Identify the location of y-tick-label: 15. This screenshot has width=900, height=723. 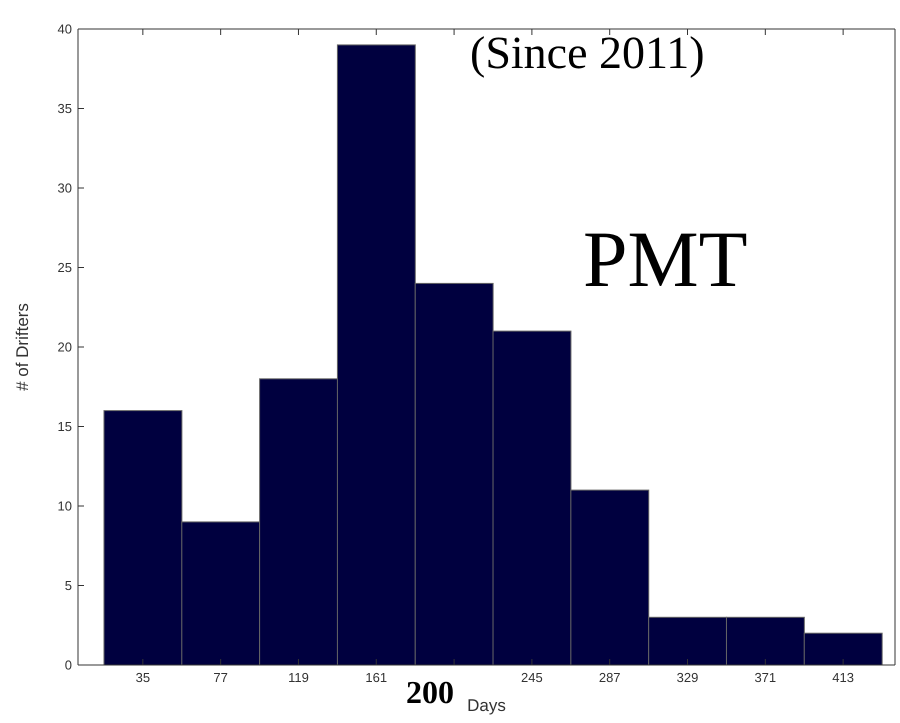
(65, 426).